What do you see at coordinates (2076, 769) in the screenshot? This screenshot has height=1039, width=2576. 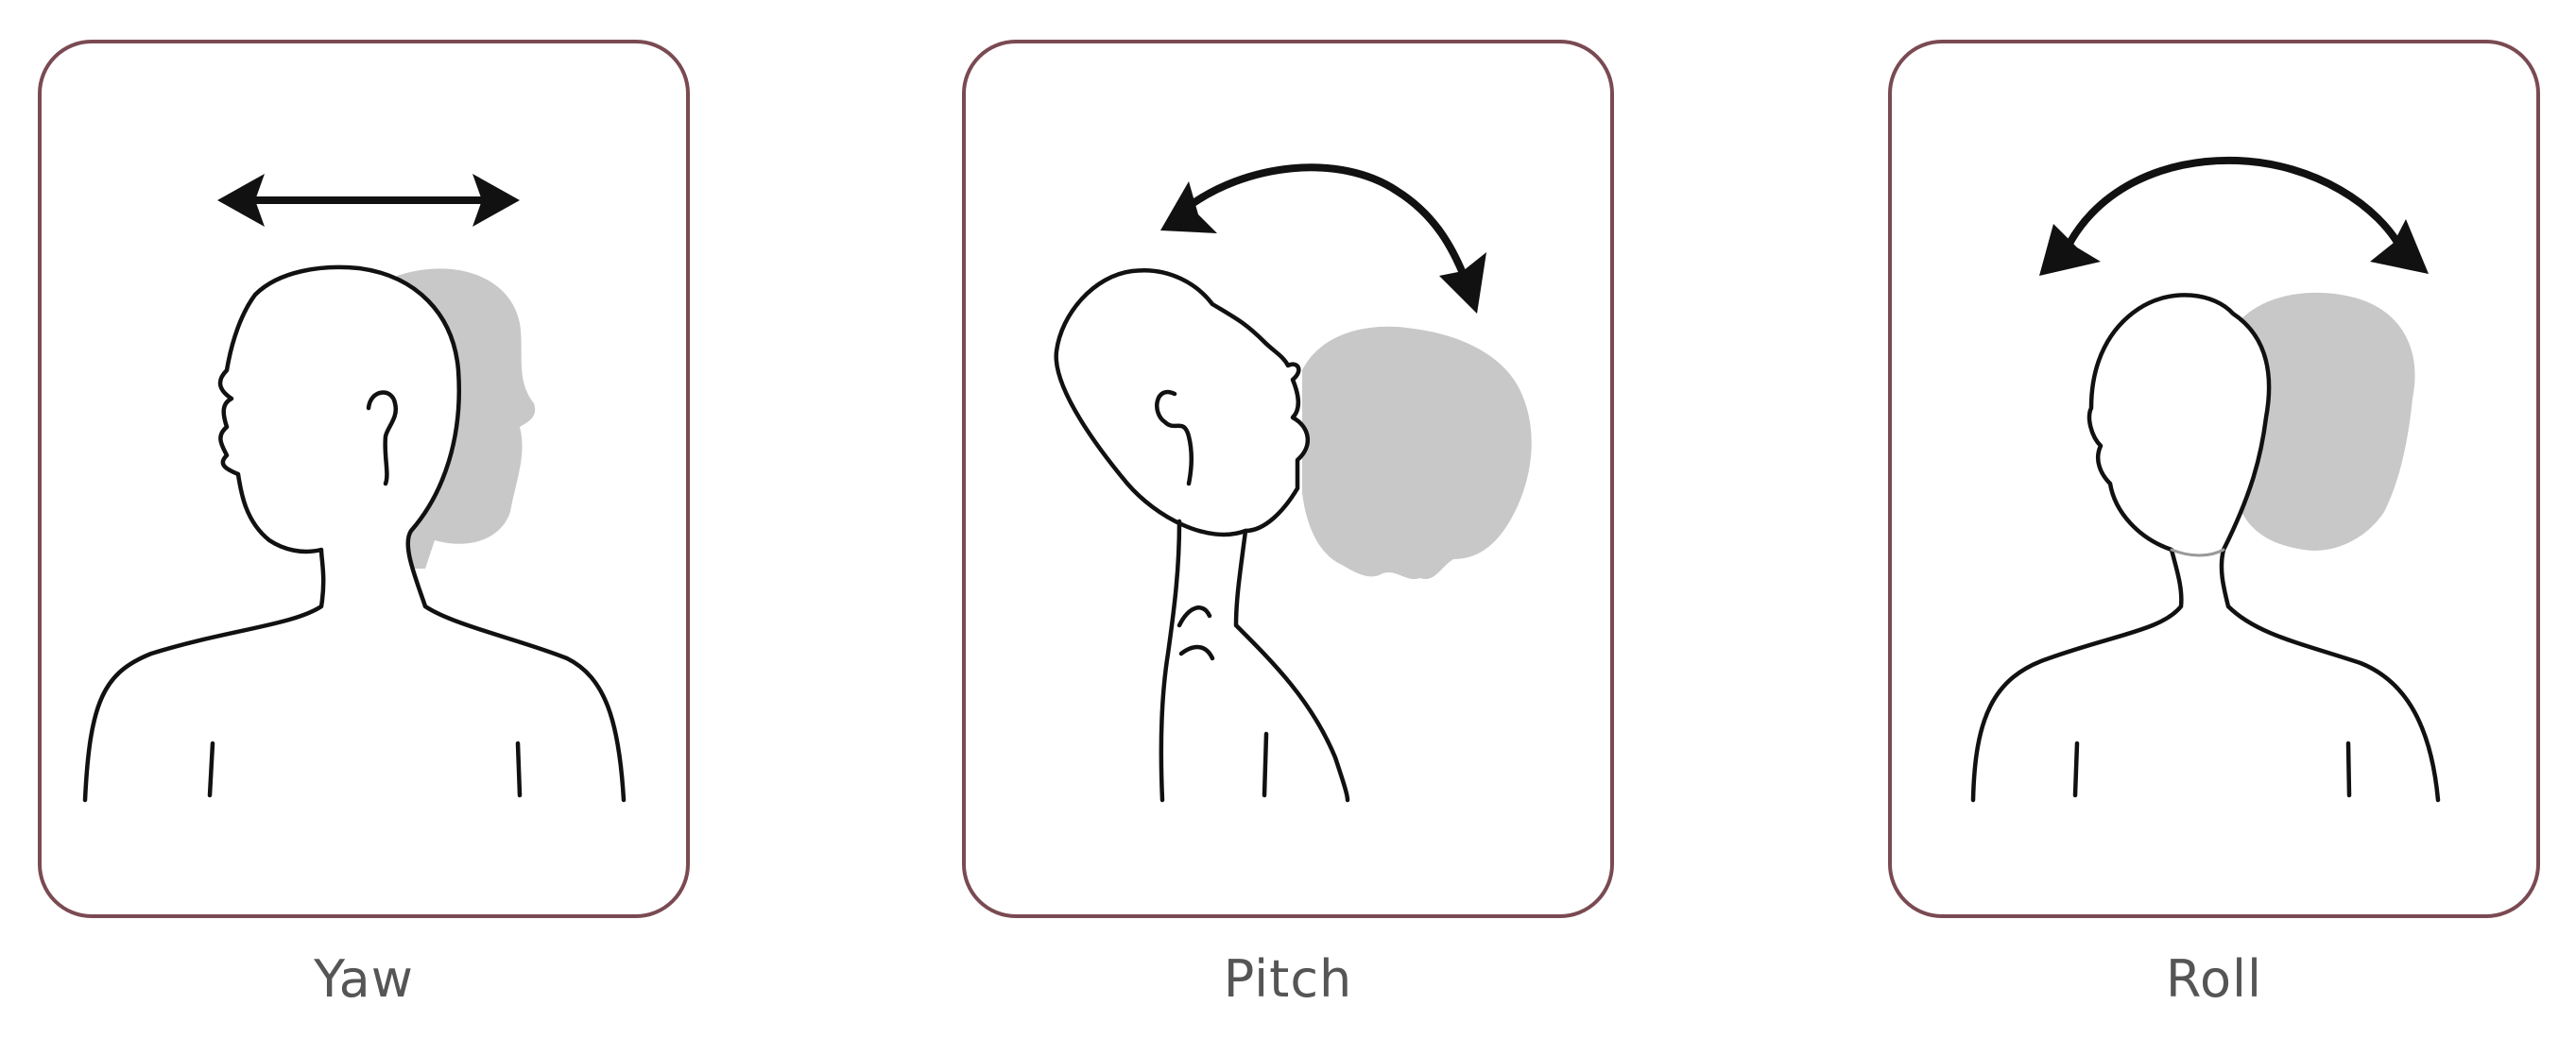 I see `roll-arm-left` at bounding box center [2076, 769].